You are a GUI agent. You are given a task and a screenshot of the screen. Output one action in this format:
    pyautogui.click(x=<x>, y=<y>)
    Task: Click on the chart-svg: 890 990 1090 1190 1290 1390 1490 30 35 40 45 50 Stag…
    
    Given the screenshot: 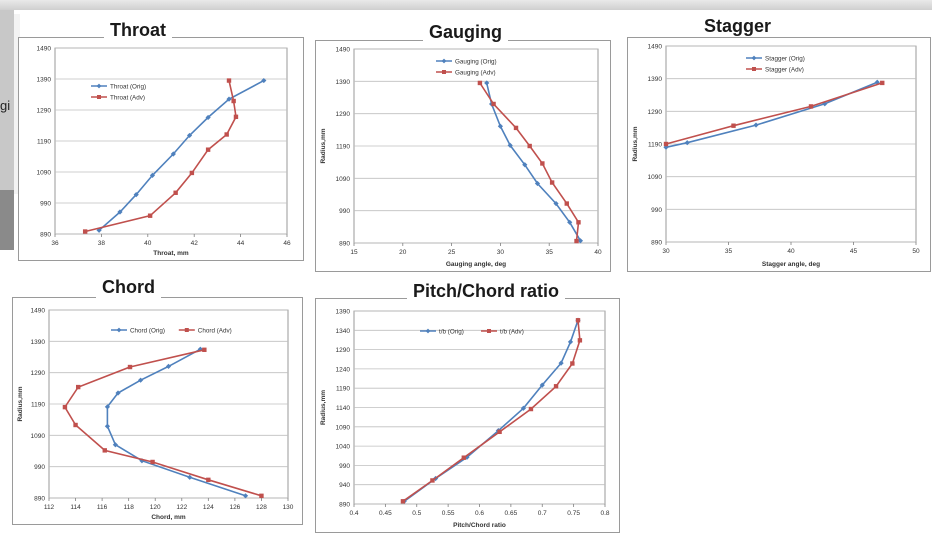 What is the action you would take?
    pyautogui.click(x=776, y=156)
    